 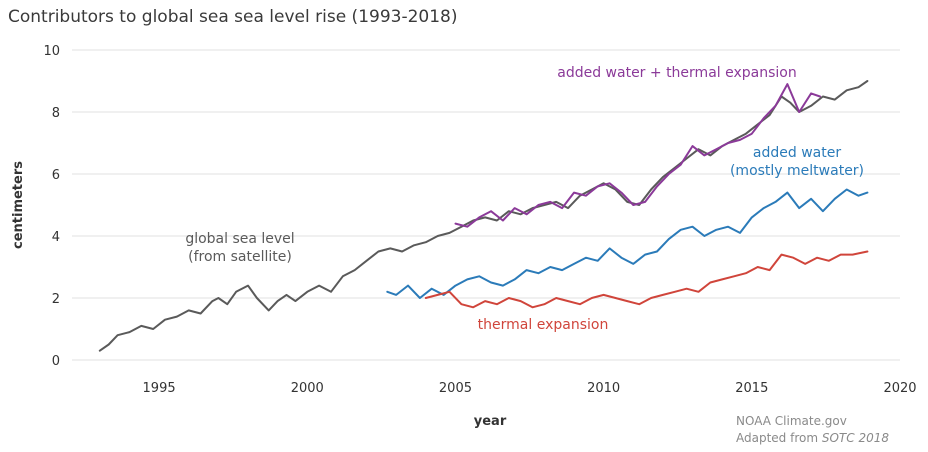 What do you see at coordinates (676, 73) in the screenshot?
I see `series-label-1: added water + thermal expansion` at bounding box center [676, 73].